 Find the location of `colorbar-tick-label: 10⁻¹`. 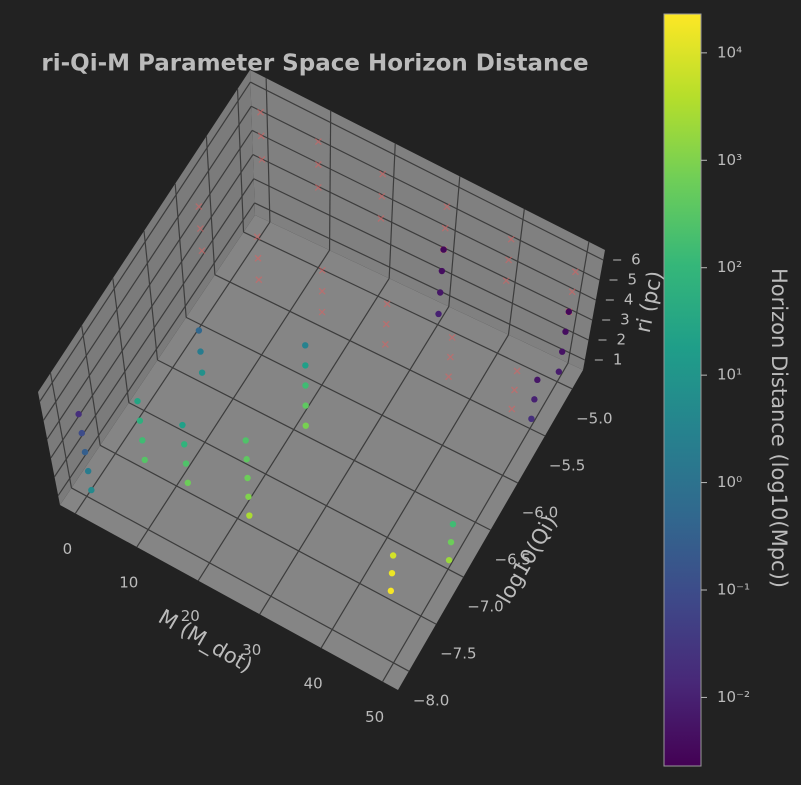

colorbar-tick-label: 10⁻¹ is located at coordinates (733, 590).